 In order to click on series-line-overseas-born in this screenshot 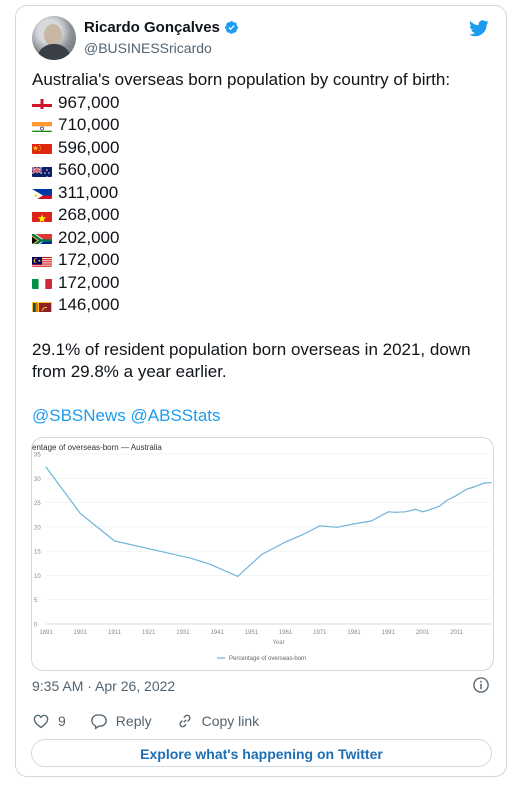, I will do `click(268, 522)`.